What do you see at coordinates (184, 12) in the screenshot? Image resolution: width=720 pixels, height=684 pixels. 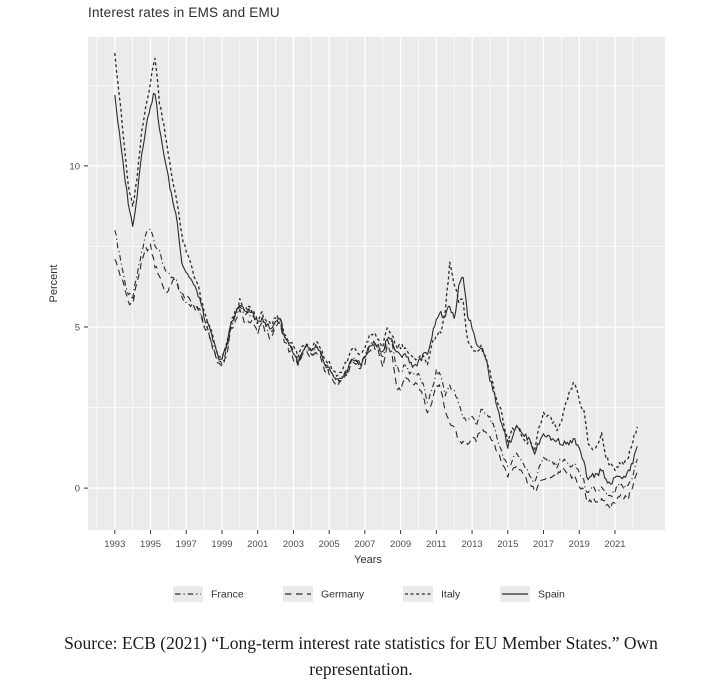 I see `chart-title: Interest rates in EMS and EMU` at bounding box center [184, 12].